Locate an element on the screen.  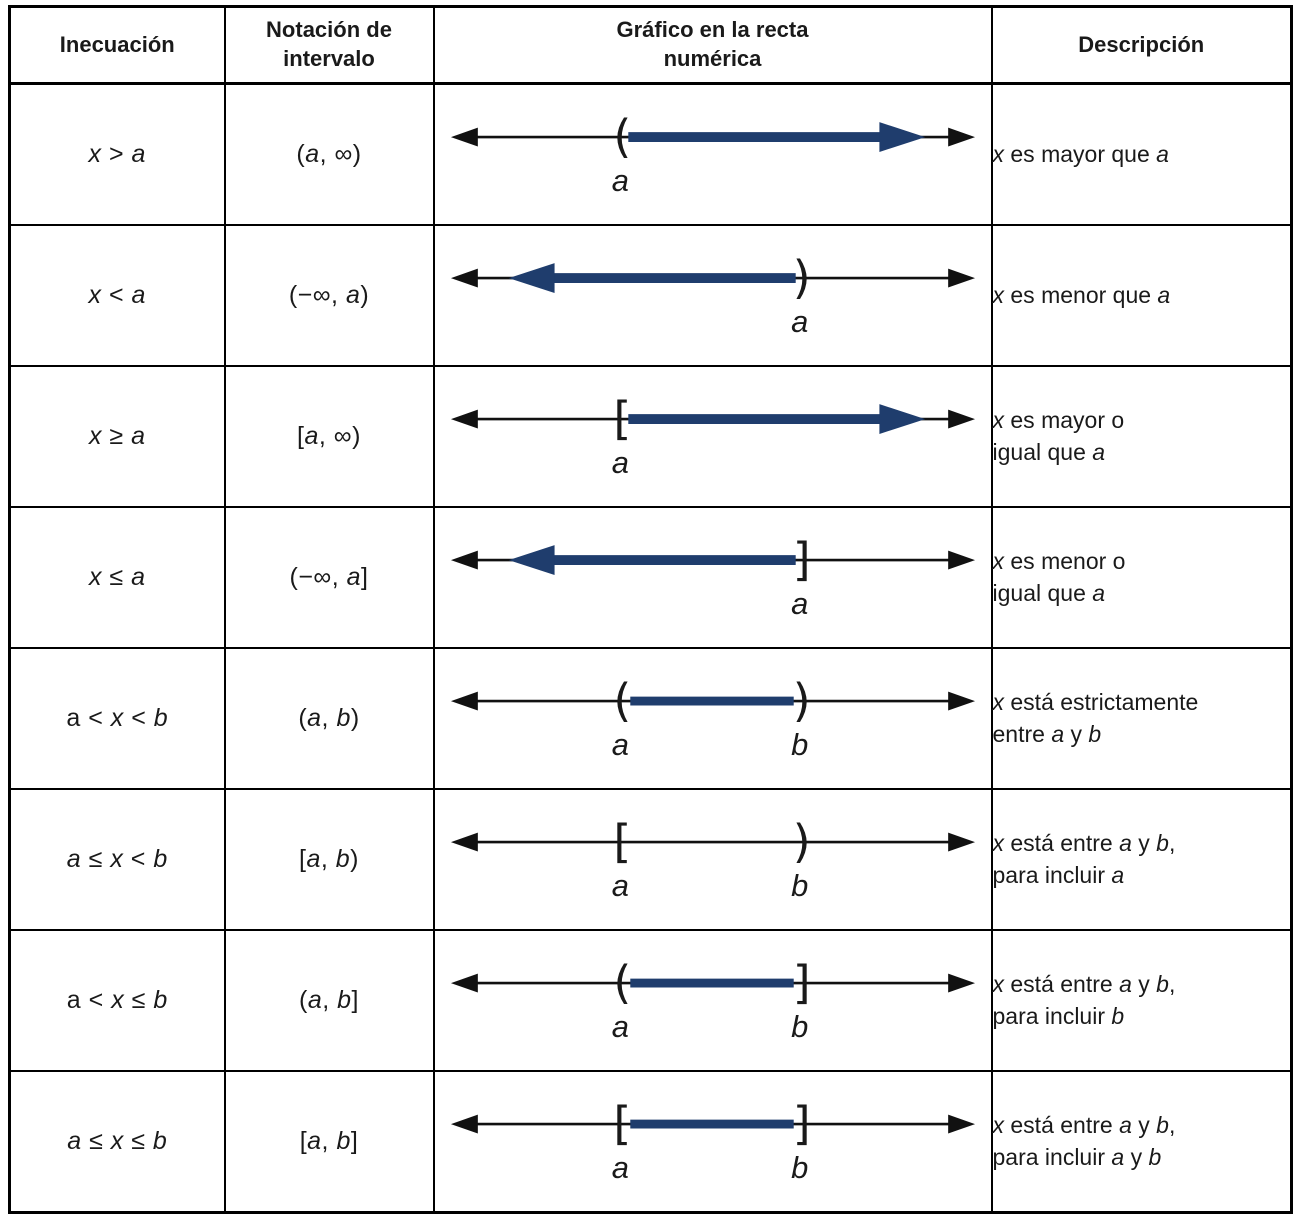
interval-notation-cell: (a, ∞) is located at coordinates (329, 154).